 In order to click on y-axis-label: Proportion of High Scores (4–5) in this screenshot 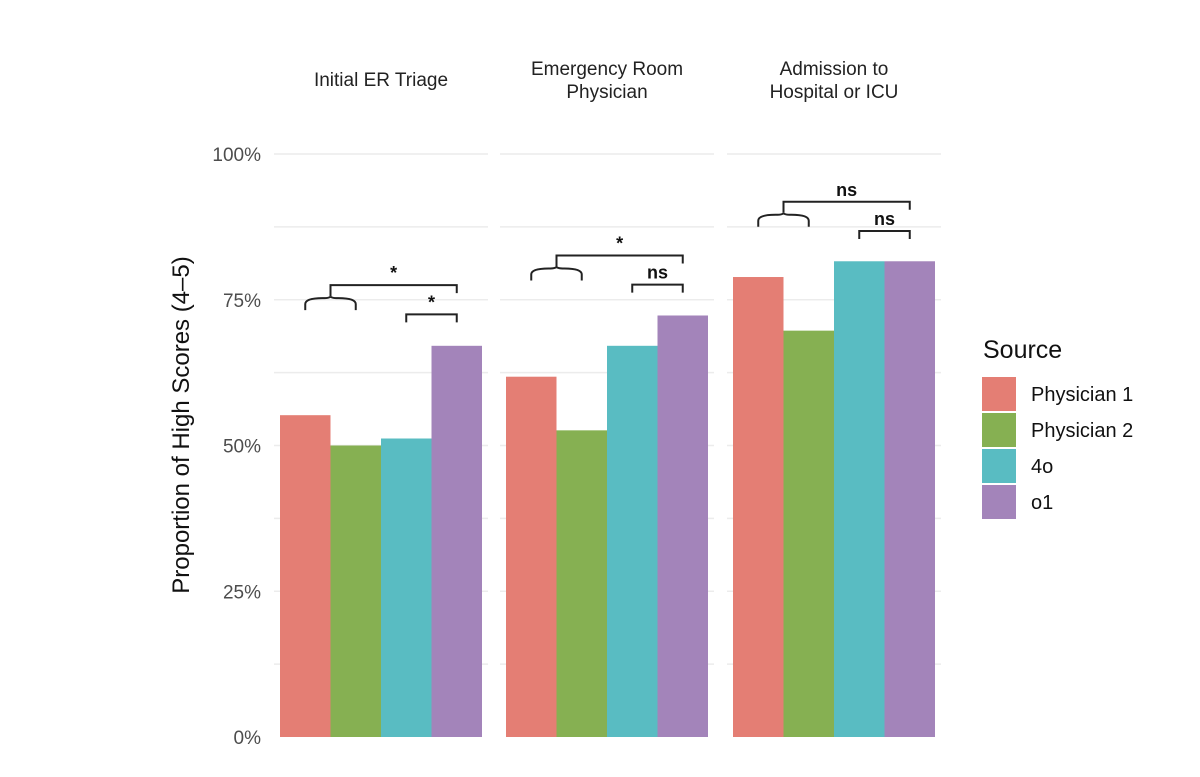, I will do `click(181, 425)`.